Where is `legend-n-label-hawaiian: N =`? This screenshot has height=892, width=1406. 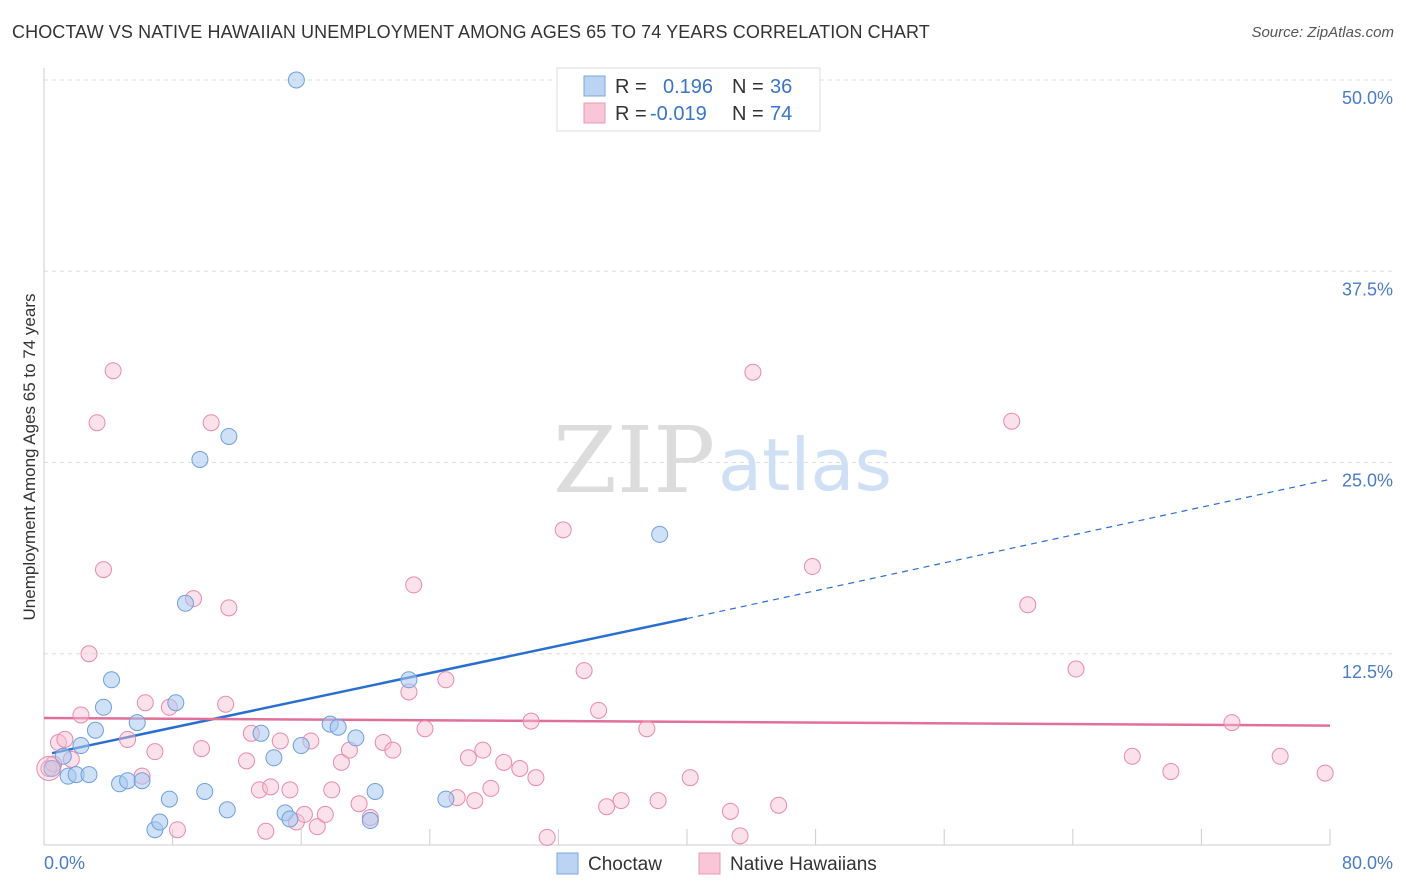 legend-n-label-hawaiian: N = is located at coordinates (748, 114).